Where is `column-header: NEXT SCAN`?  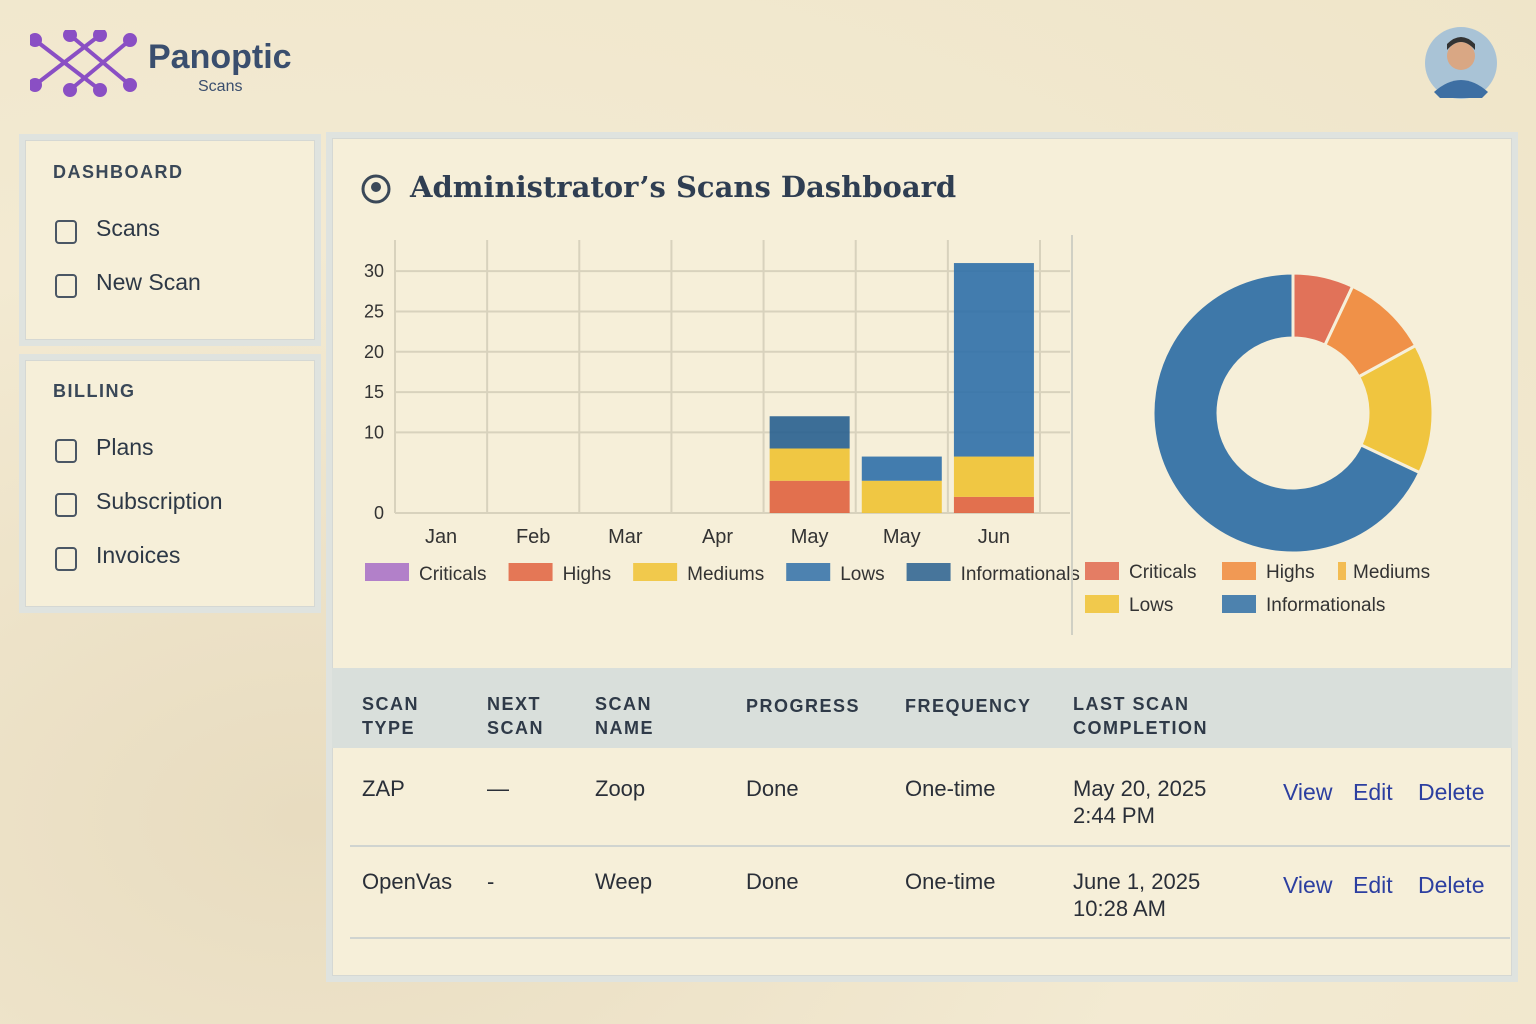 column-header: NEXT SCAN is located at coordinates (516, 716).